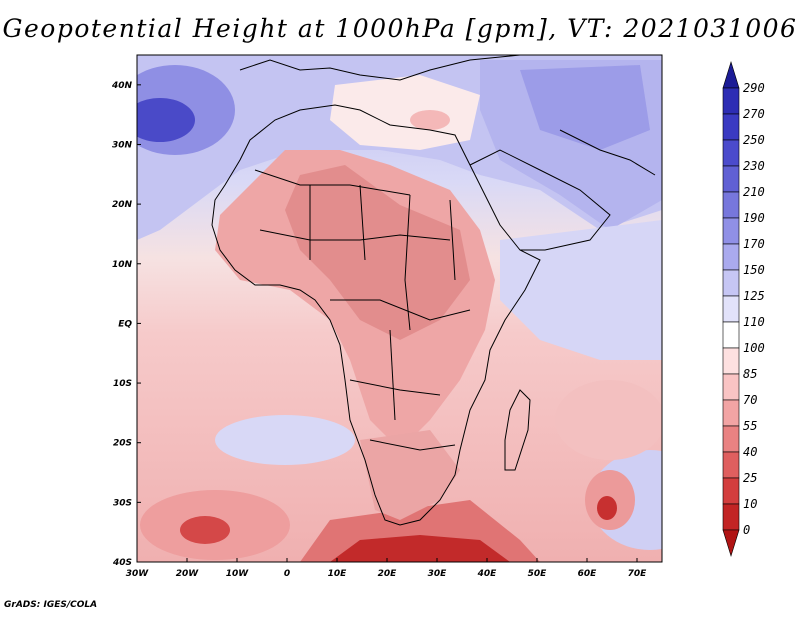  Describe the element at coordinates (287, 574) in the screenshot. I see `lon-label: 0` at that location.